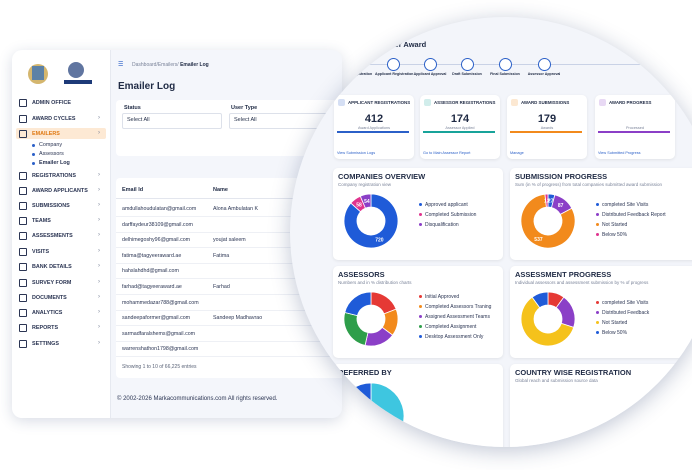 Image resolution: width=692 pixels, height=470 pixels. What do you see at coordinates (619, 153) in the screenshot?
I see `stat-link: View Submitted Progress` at bounding box center [619, 153].